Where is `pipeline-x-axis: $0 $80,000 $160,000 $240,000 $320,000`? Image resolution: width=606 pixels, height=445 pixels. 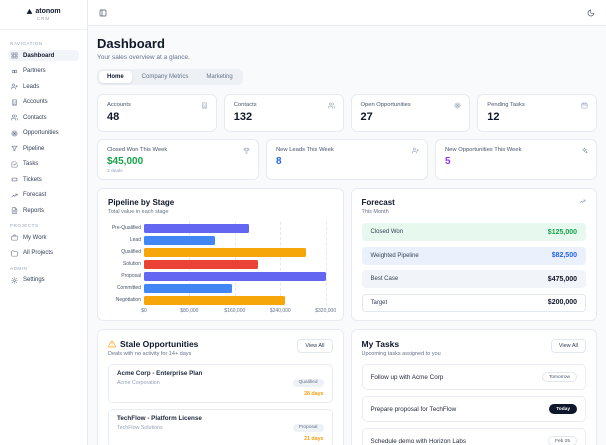
pipeline-x-axis: $0 $80,000 $160,000 $240,000 $320,000 is located at coordinates (239, 310).